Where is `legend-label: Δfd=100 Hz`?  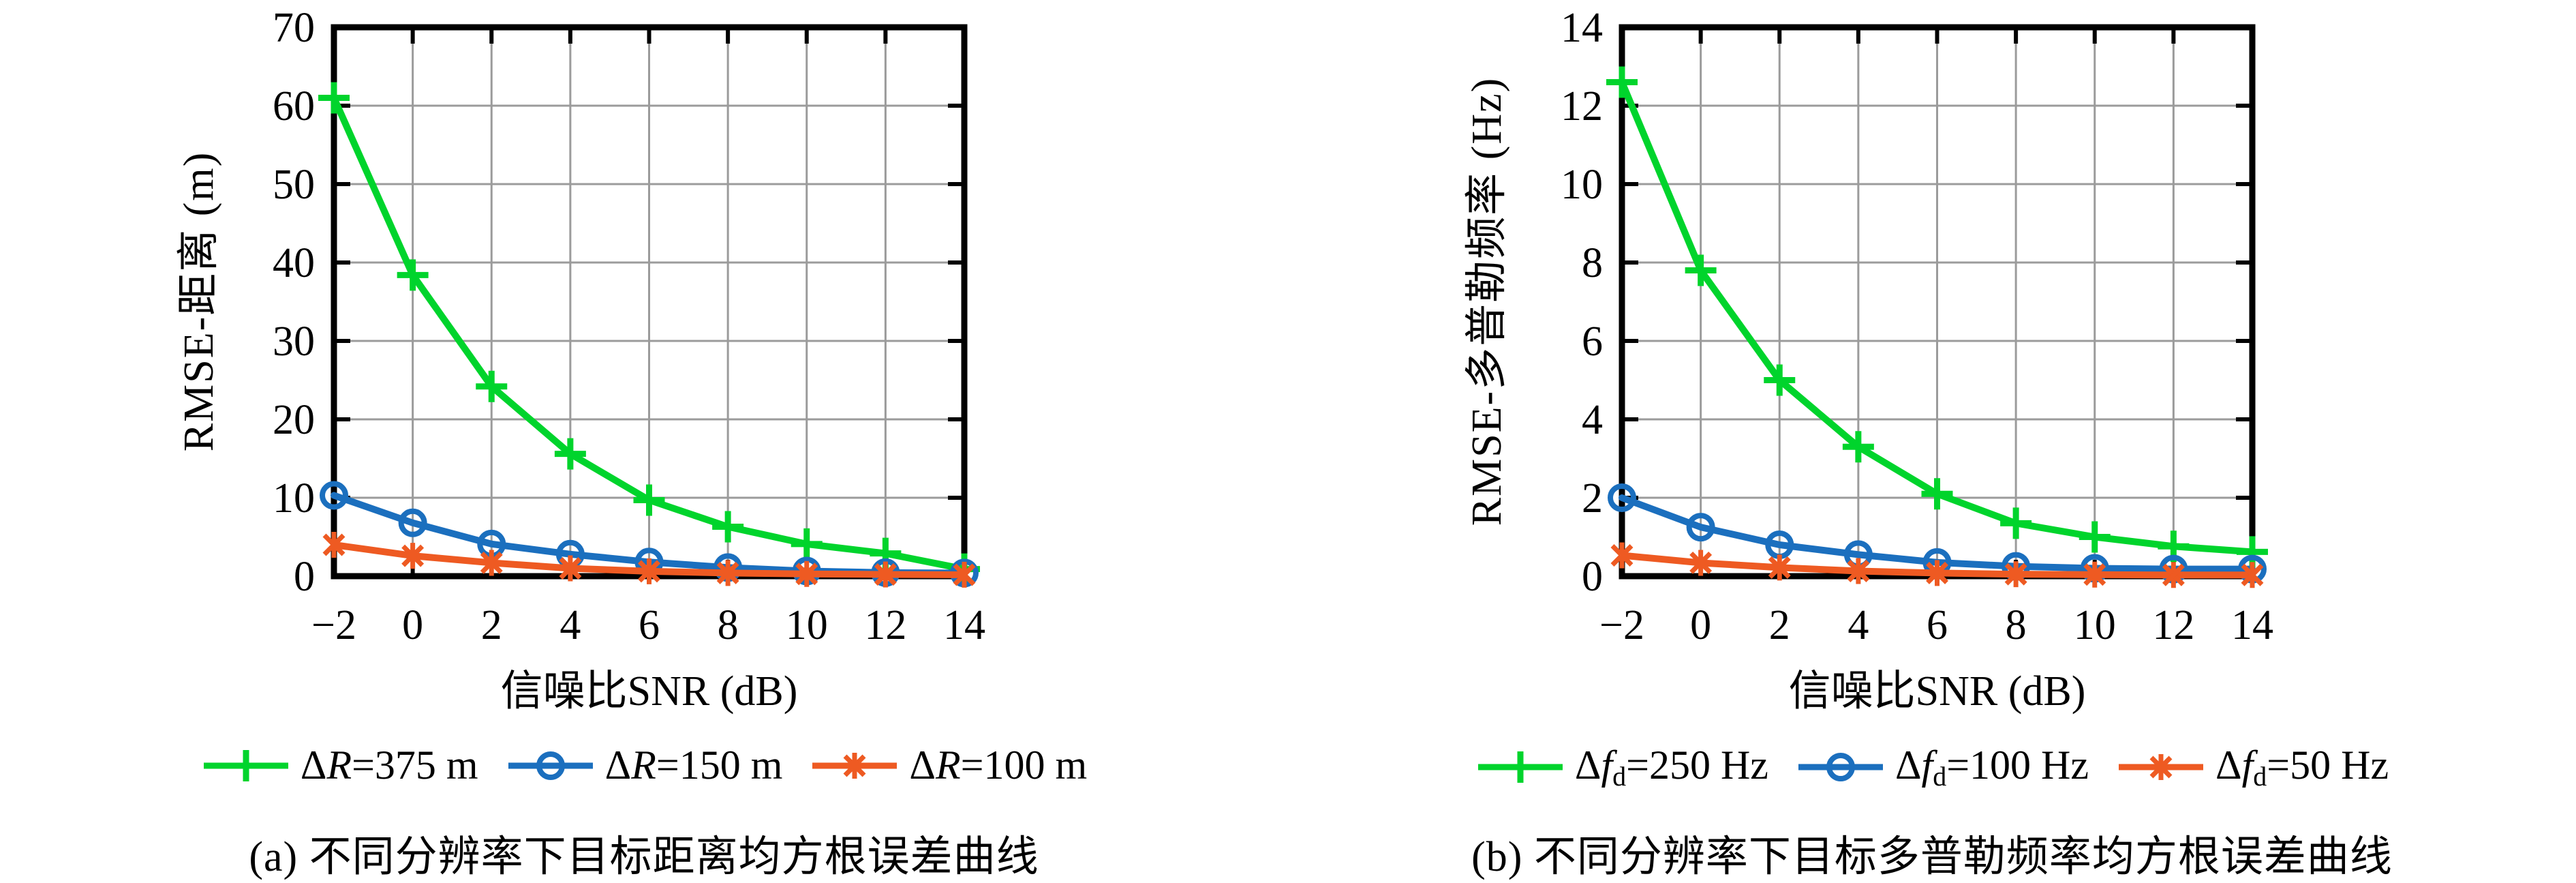
legend-label: Δfd=100 Hz is located at coordinates (1992, 767).